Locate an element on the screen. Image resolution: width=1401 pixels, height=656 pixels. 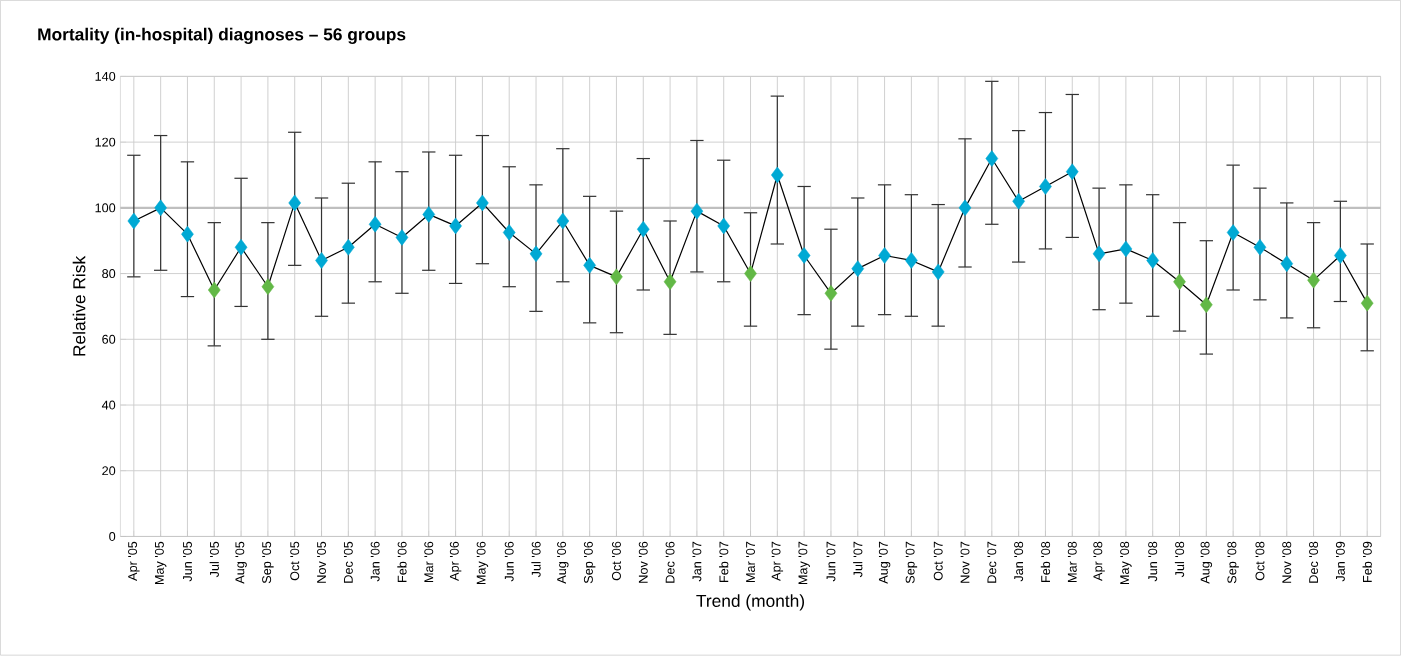
x-tick-label: Jan '06 is located at coordinates (375, 561).